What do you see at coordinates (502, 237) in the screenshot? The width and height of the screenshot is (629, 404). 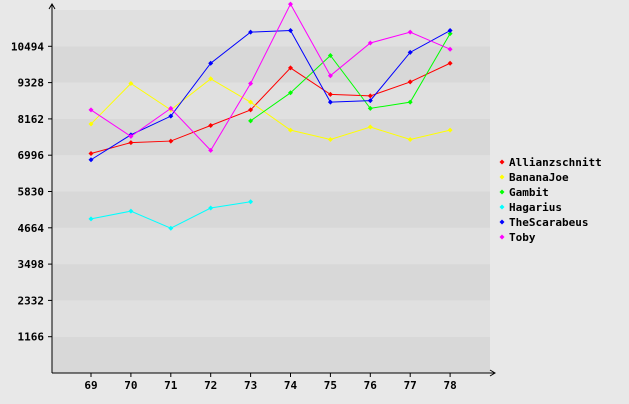 I see `legend-marker-toby` at bounding box center [502, 237].